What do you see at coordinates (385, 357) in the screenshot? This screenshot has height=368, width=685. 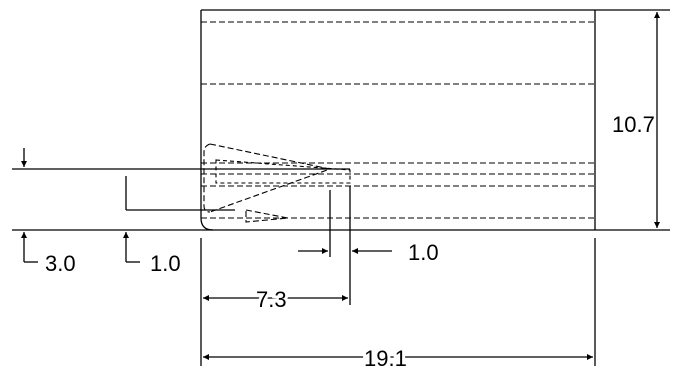 I see `dimension-length-label: 19.1` at bounding box center [385, 357].